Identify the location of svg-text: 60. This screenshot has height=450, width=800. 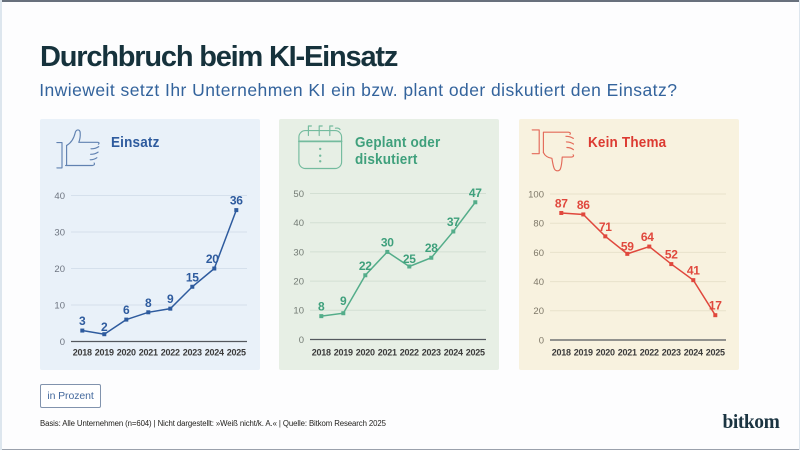
(538, 253).